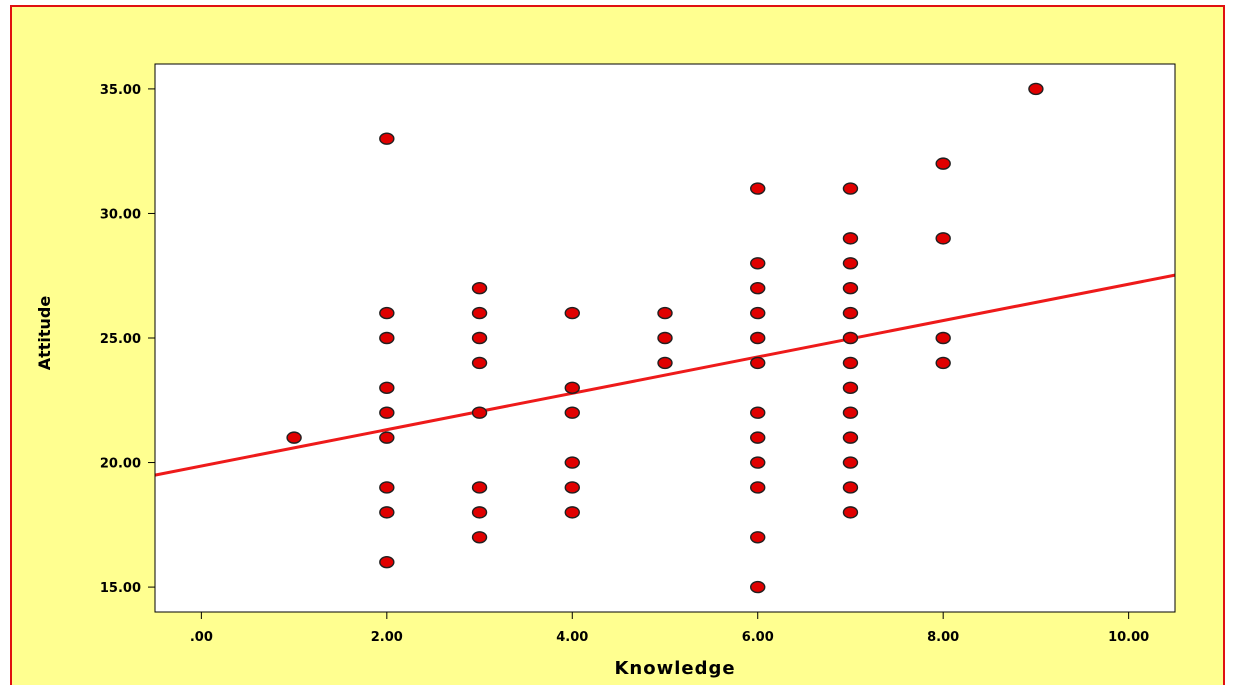  What do you see at coordinates (1128, 637) in the screenshot?
I see `x-tick-label: 10.00` at bounding box center [1128, 637].